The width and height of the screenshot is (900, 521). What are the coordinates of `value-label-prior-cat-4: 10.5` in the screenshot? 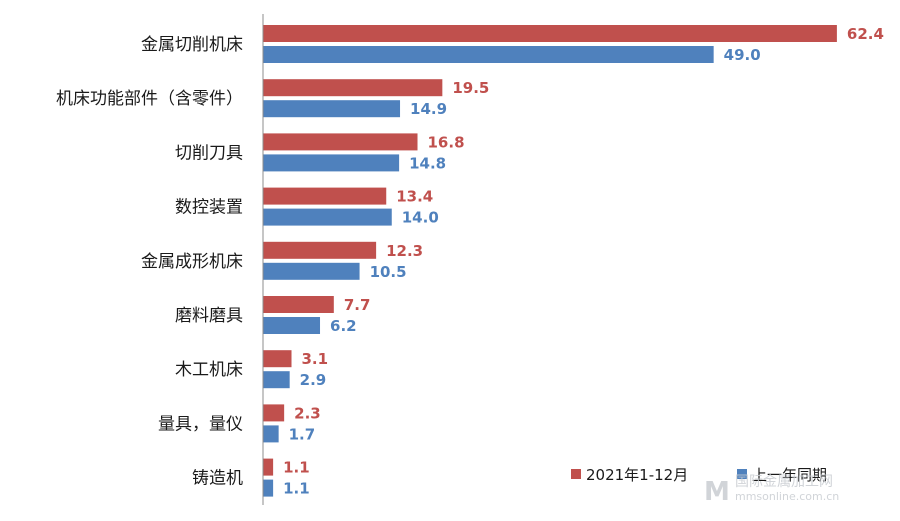 It's located at (388, 272).